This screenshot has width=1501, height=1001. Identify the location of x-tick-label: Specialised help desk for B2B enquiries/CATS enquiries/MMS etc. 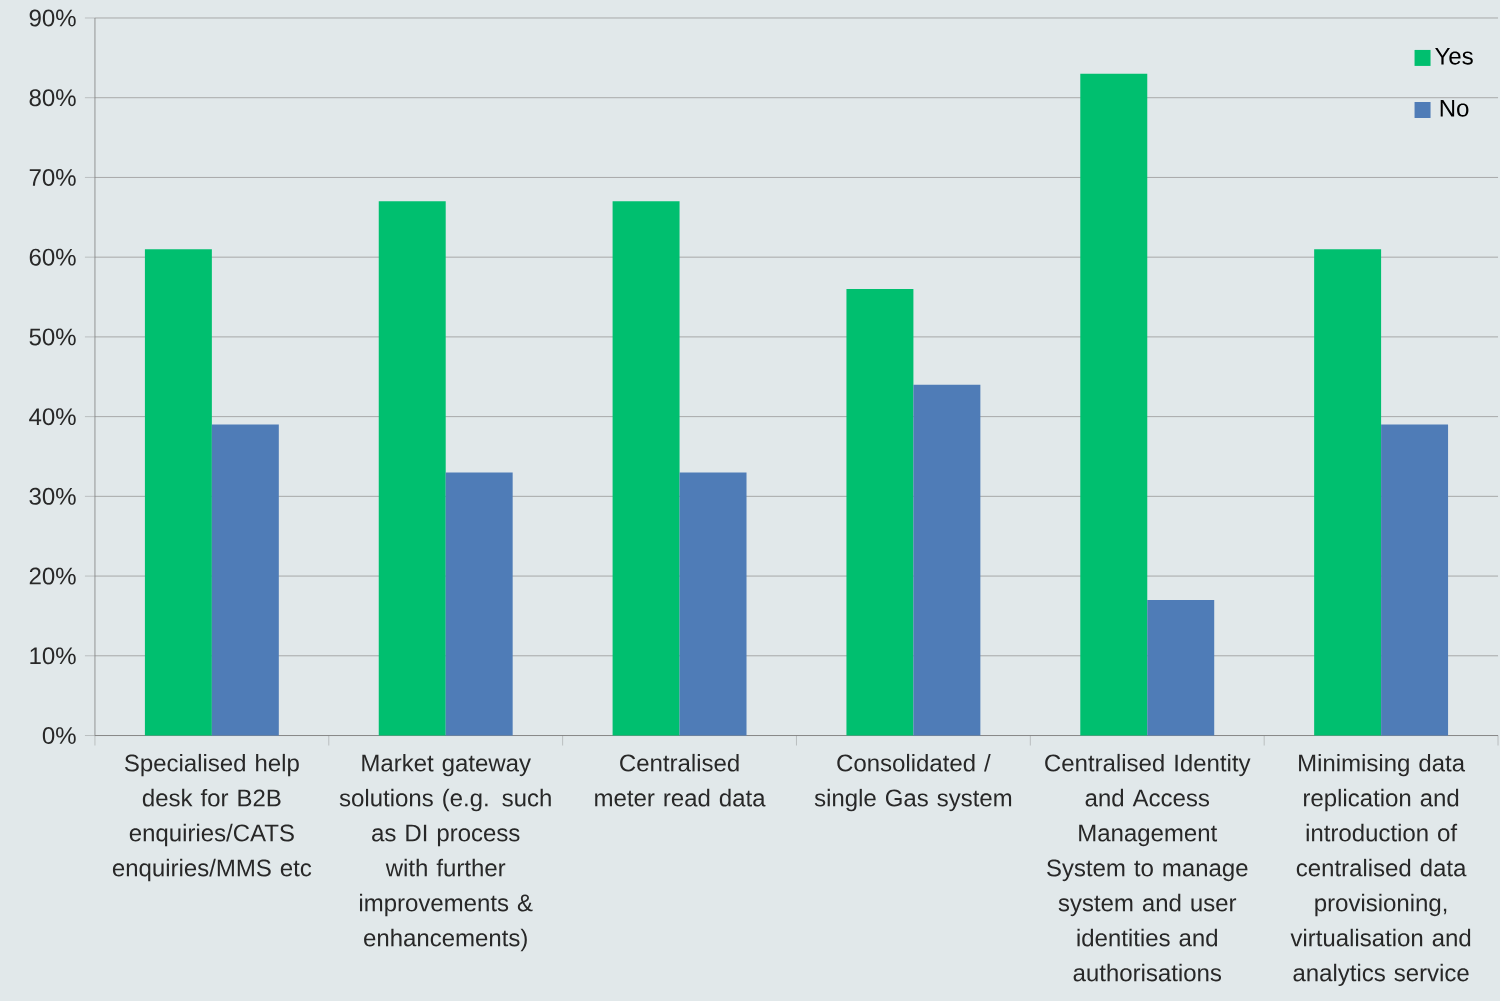
(212, 817).